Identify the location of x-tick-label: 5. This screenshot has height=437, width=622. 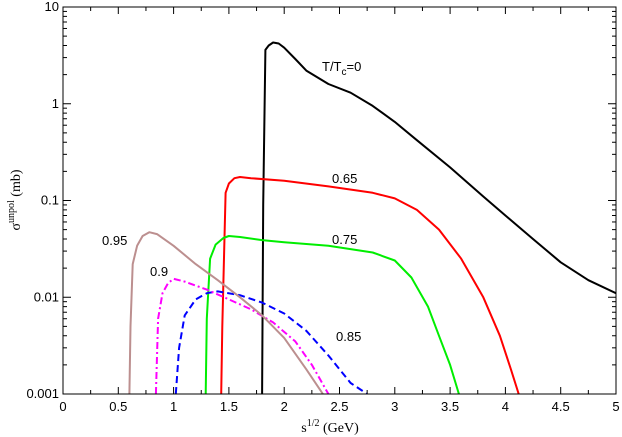
(615, 406).